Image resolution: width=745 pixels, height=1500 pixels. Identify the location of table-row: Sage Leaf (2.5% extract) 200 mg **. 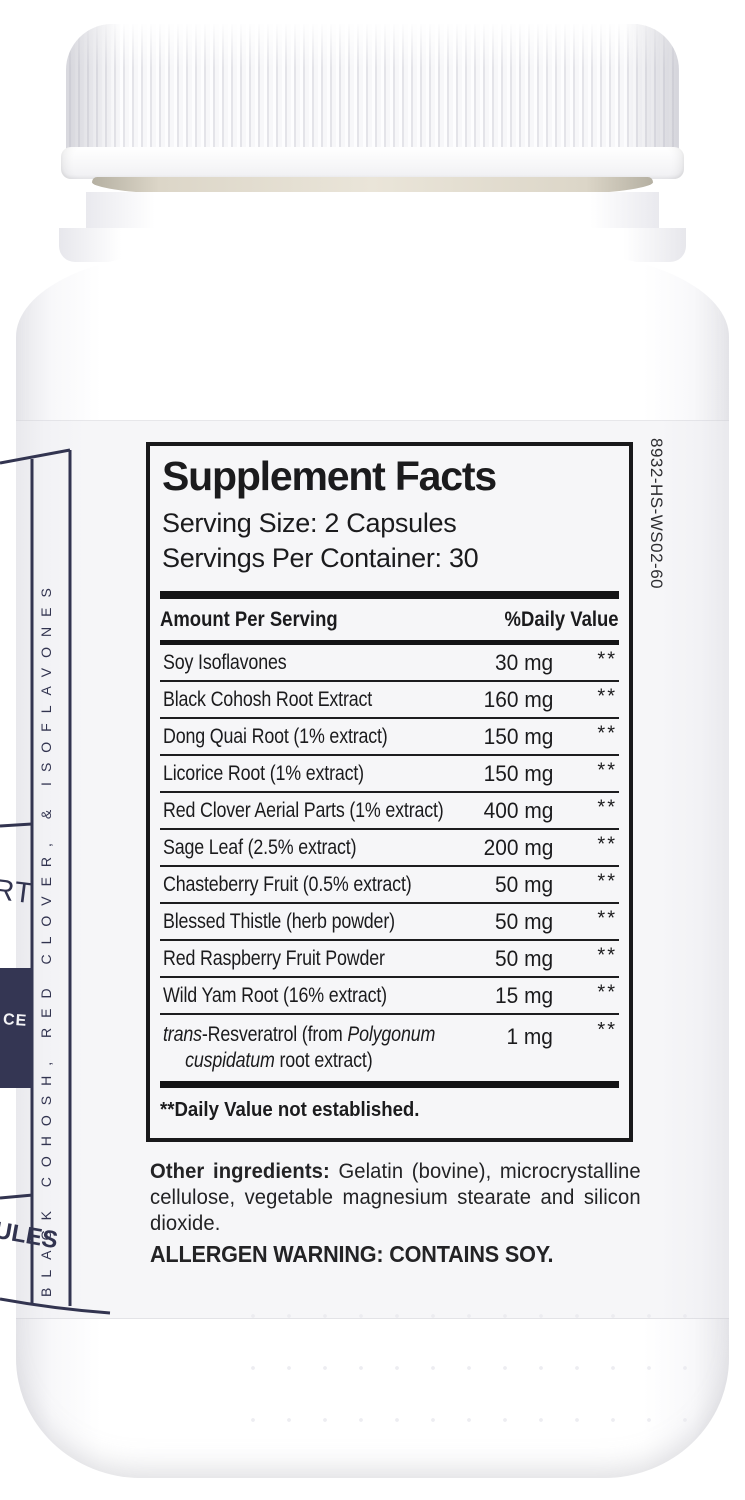
(389, 848).